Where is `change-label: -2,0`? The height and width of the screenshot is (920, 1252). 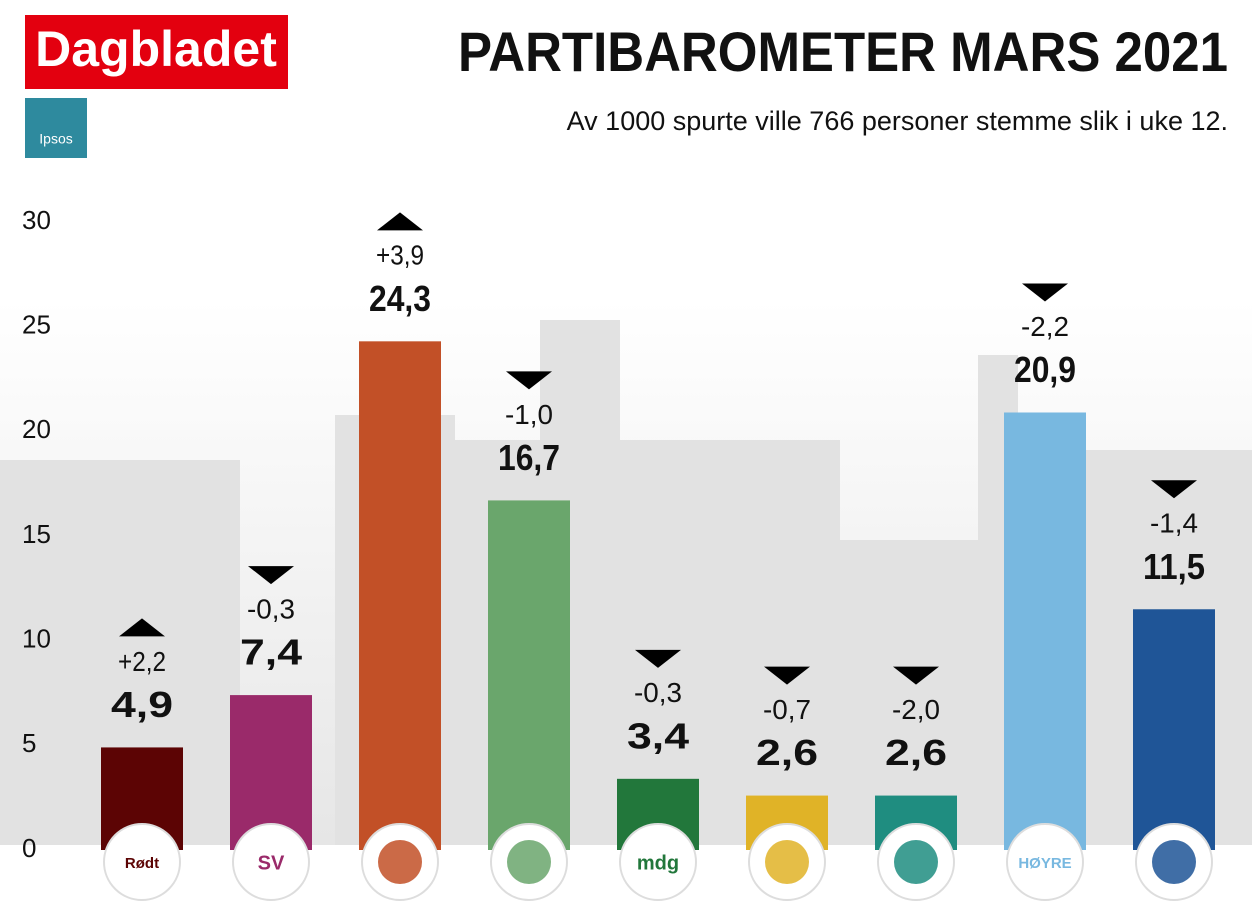 change-label: -2,0 is located at coordinates (916, 709).